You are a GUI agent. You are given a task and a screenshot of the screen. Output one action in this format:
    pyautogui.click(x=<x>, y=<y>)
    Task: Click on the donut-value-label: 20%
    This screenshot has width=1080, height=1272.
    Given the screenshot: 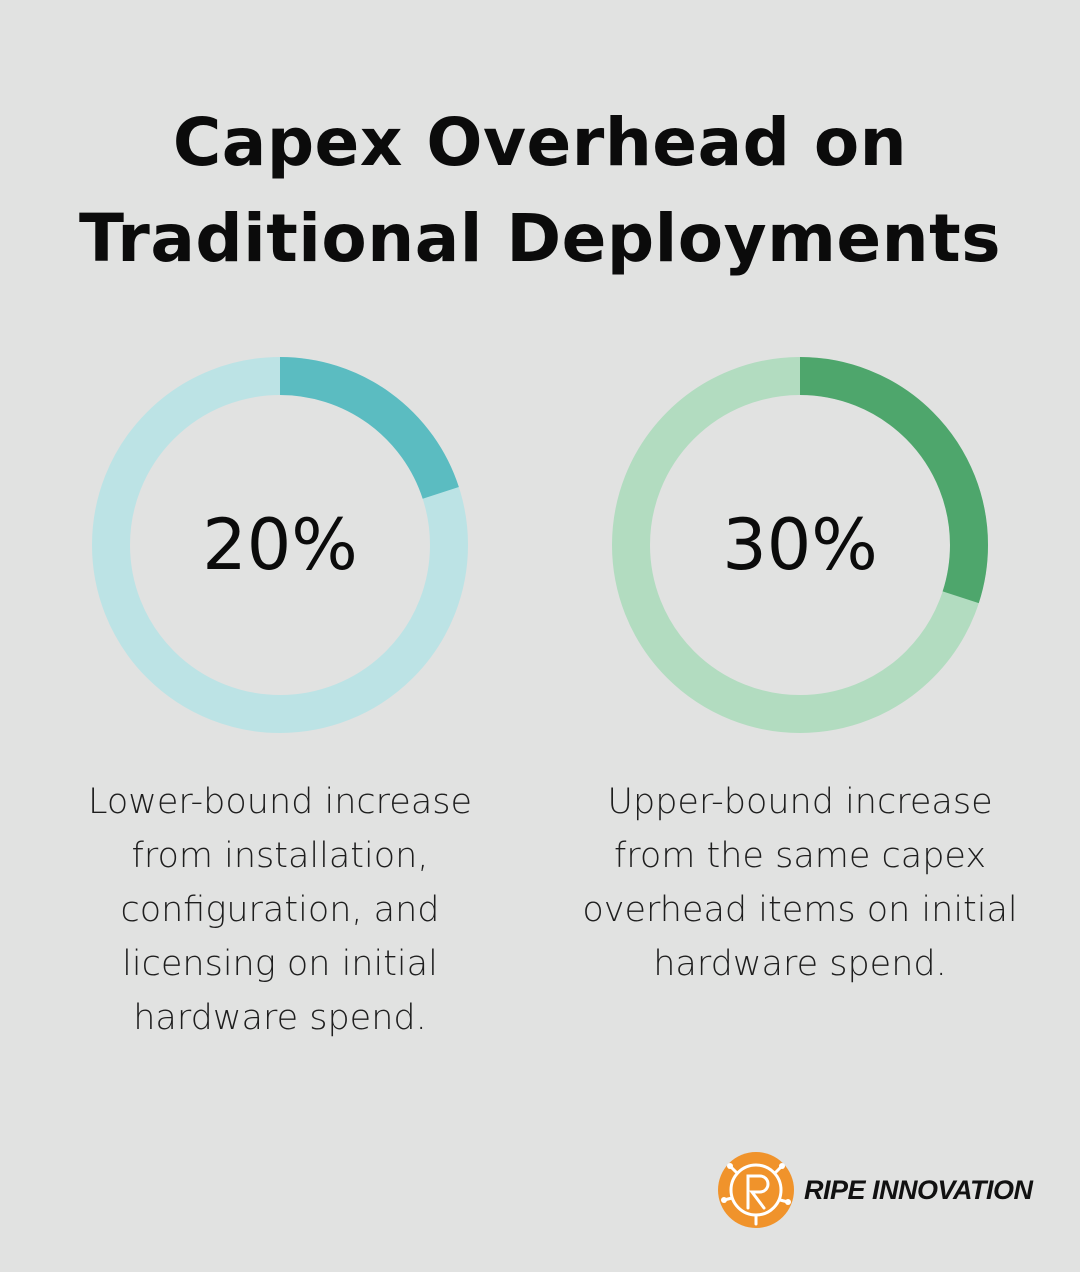 What is the action you would take?
    pyautogui.click(x=280, y=545)
    